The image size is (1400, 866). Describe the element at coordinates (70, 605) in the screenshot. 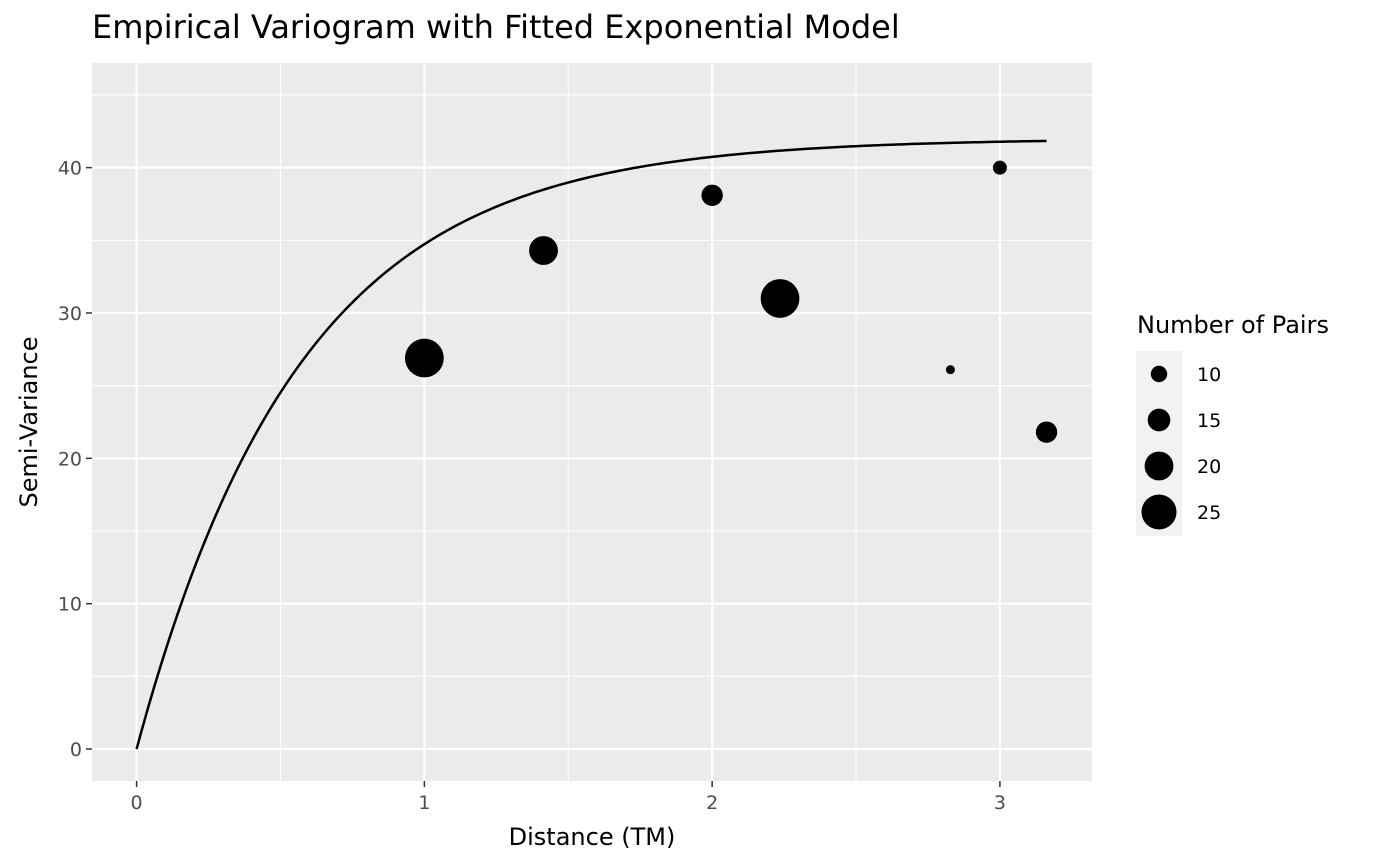

I see `y-tick-label: 10` at that location.